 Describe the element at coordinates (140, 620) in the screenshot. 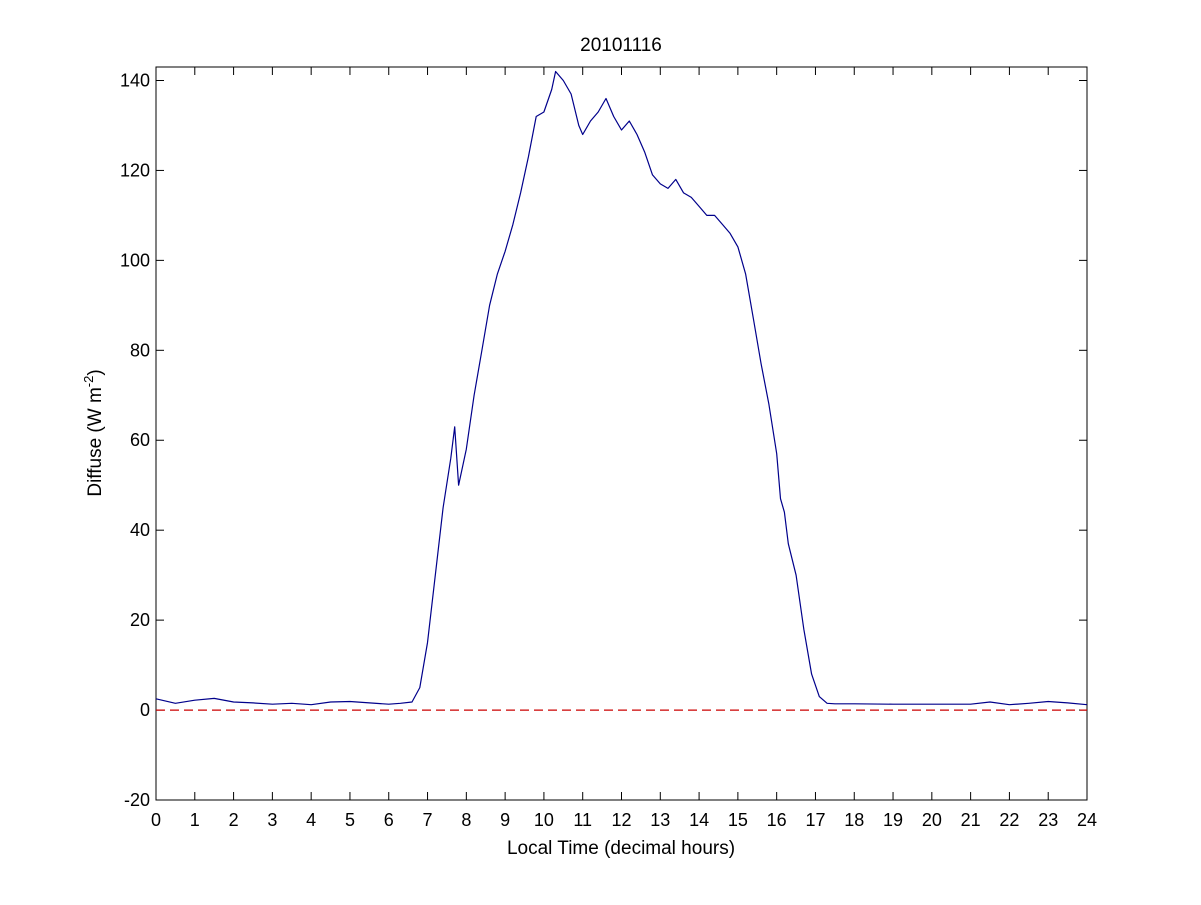

I see `y-tick-label: 20` at that location.